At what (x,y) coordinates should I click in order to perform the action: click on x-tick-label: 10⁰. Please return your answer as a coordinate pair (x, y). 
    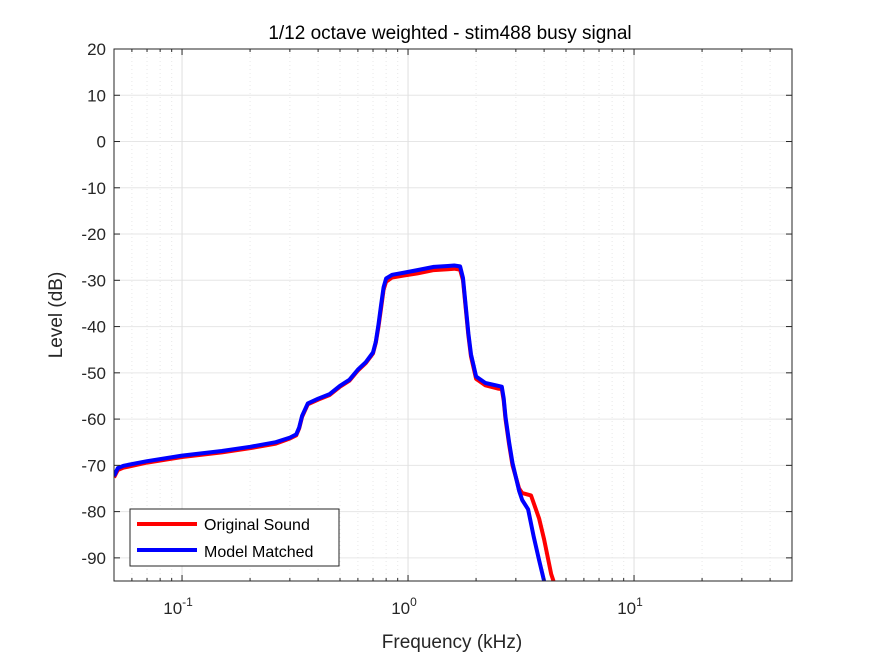
    Looking at the image, I should click on (404, 606).